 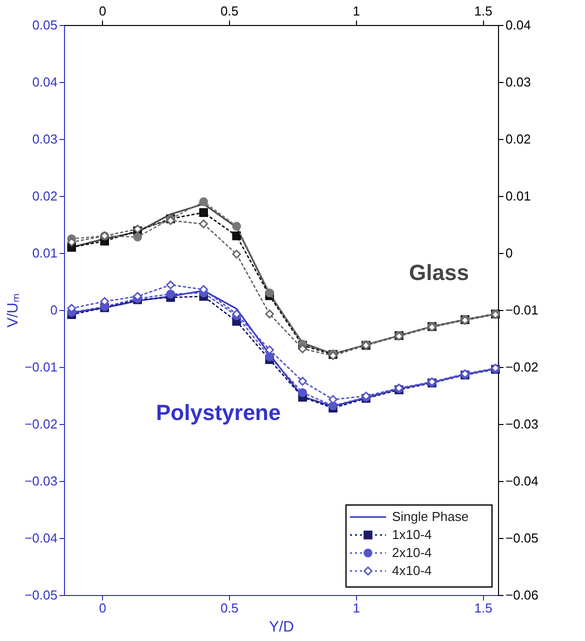 I want to click on y2-tick-label: 0.02, so click(x=518, y=139).